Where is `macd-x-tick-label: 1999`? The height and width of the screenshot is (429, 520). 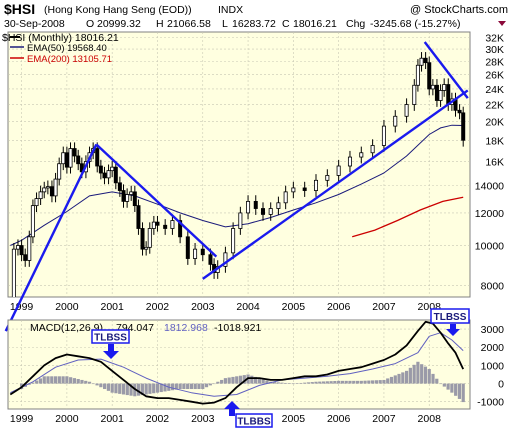 macd-x-tick-label: 1999 is located at coordinates (22, 419).